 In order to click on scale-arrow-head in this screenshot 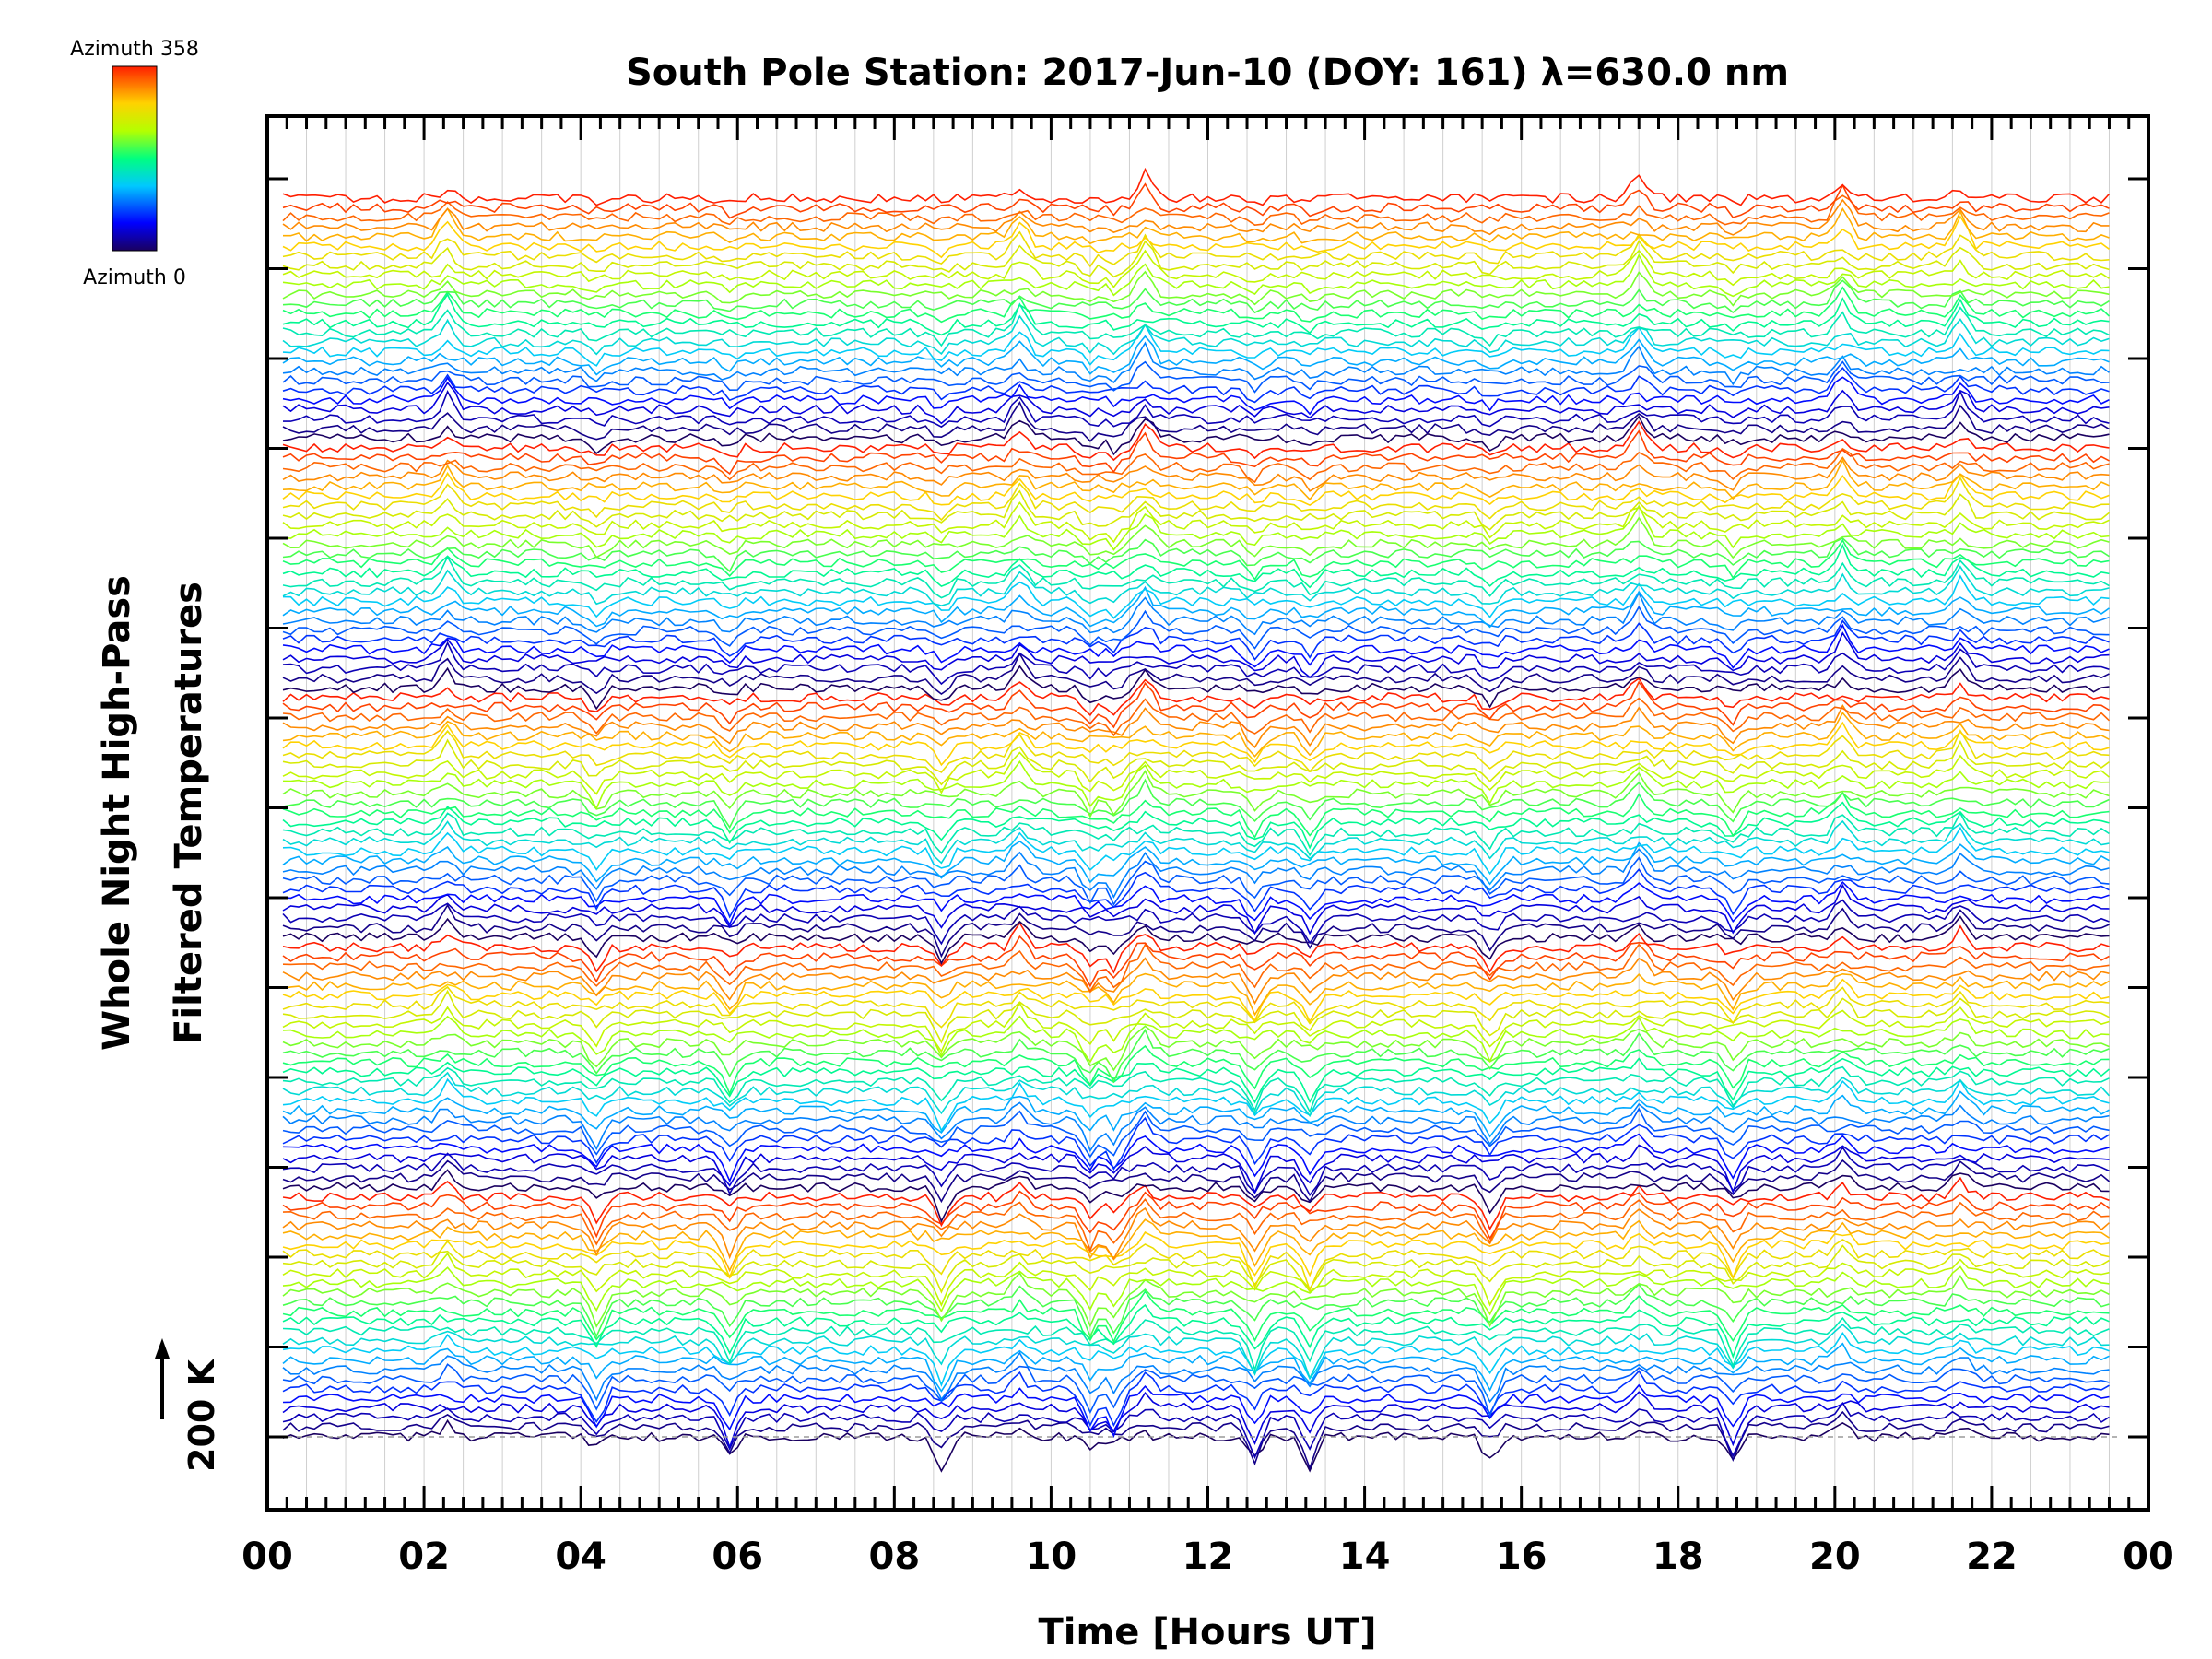, I will do `click(162, 1348)`.